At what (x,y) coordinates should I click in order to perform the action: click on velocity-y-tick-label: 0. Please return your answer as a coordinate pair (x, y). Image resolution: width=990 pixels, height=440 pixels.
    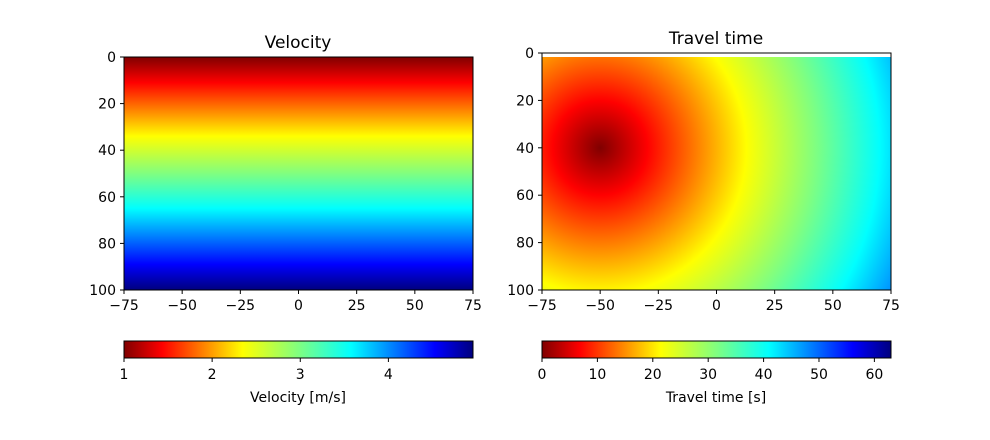
    Looking at the image, I should click on (111, 58).